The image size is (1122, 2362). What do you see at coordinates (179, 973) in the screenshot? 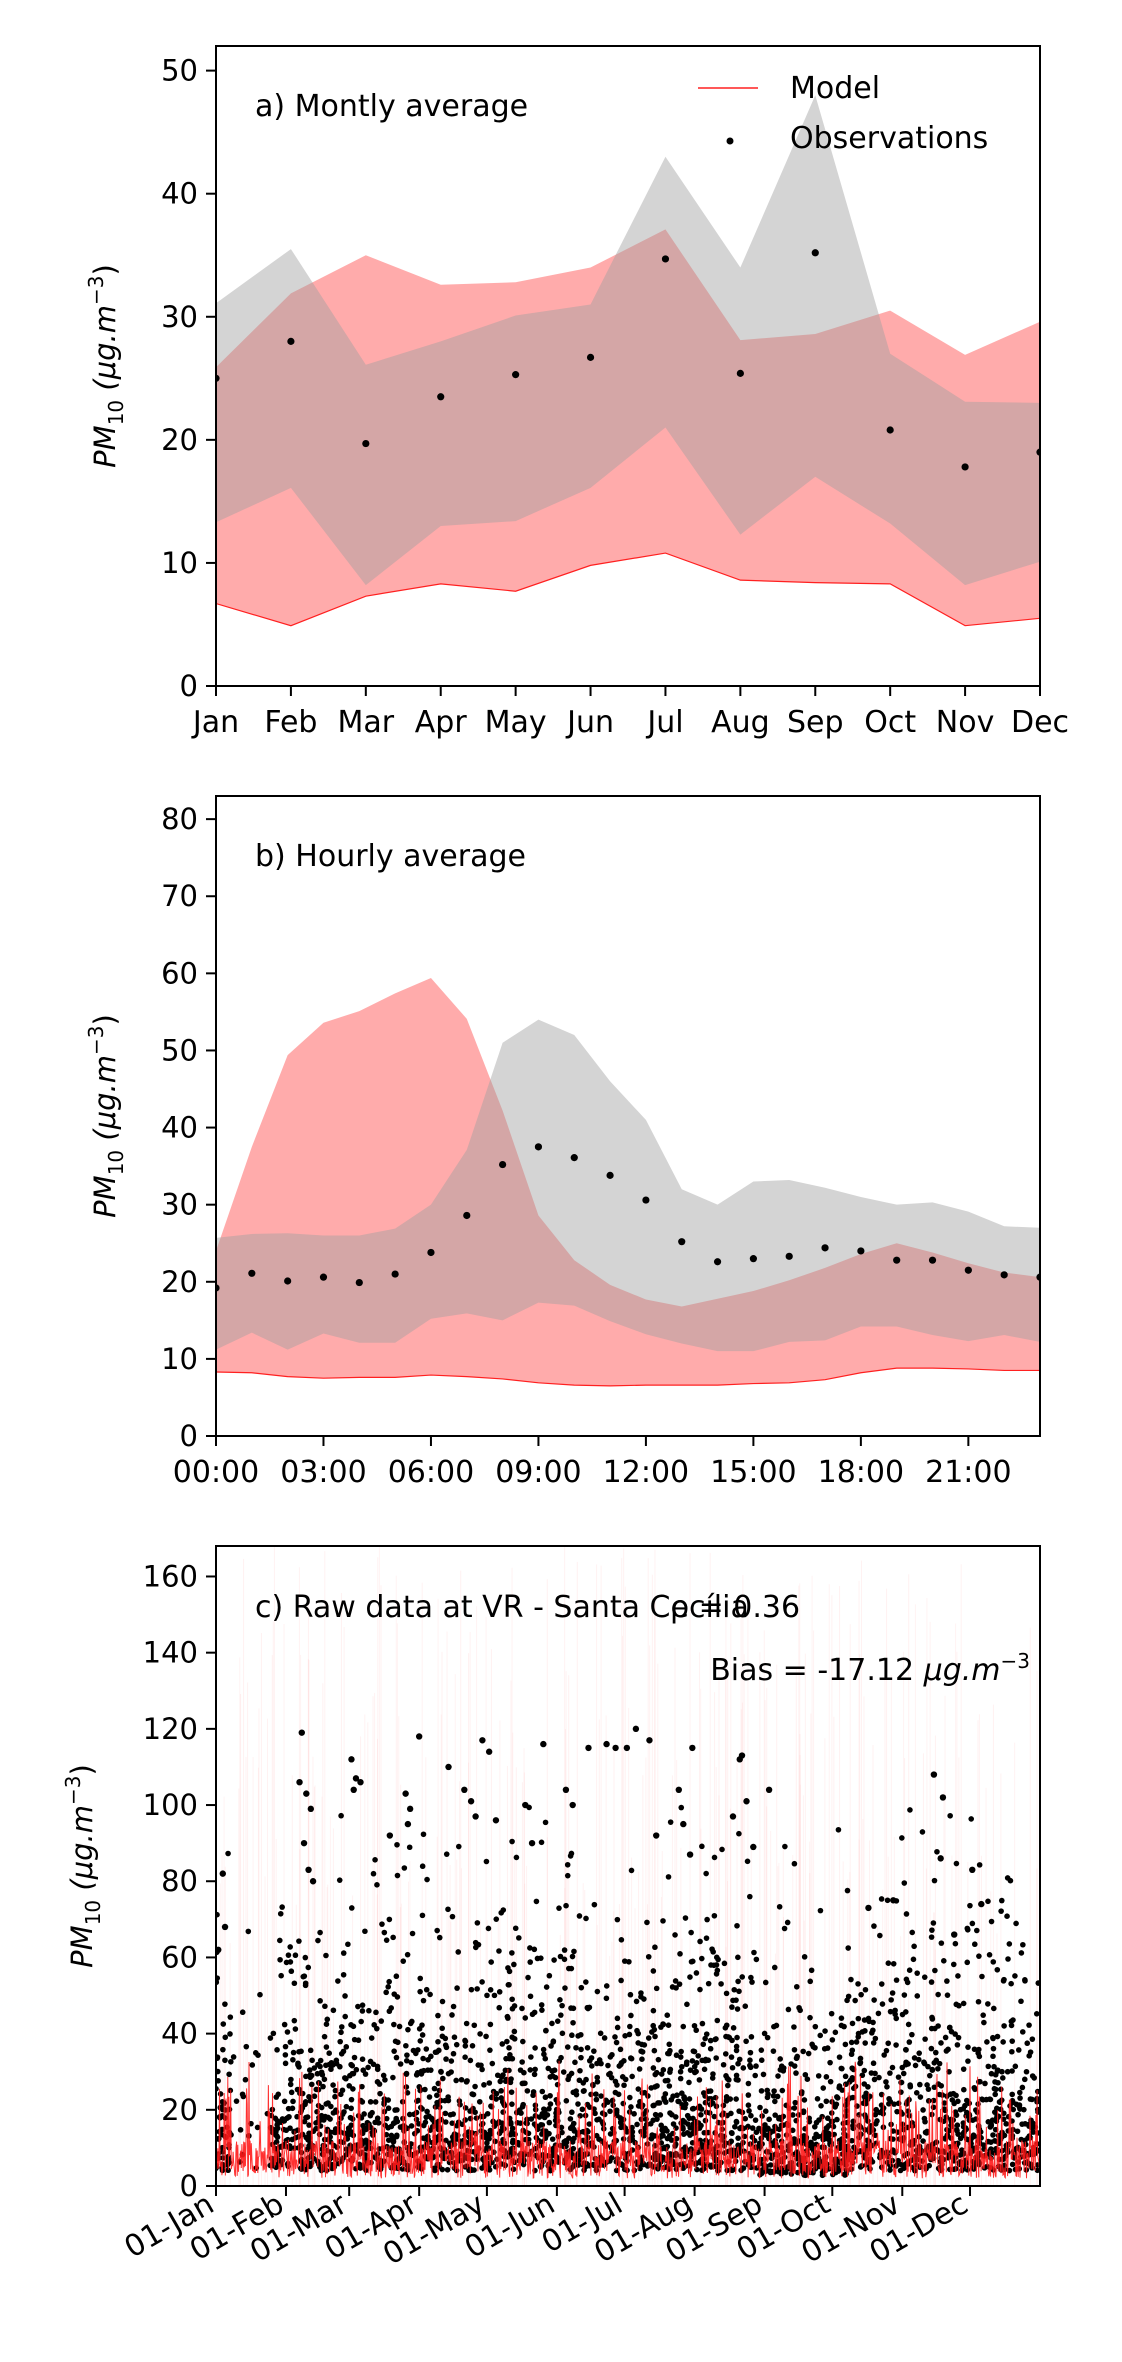
I see `panel-b-ytick-label: 60` at bounding box center [179, 973].